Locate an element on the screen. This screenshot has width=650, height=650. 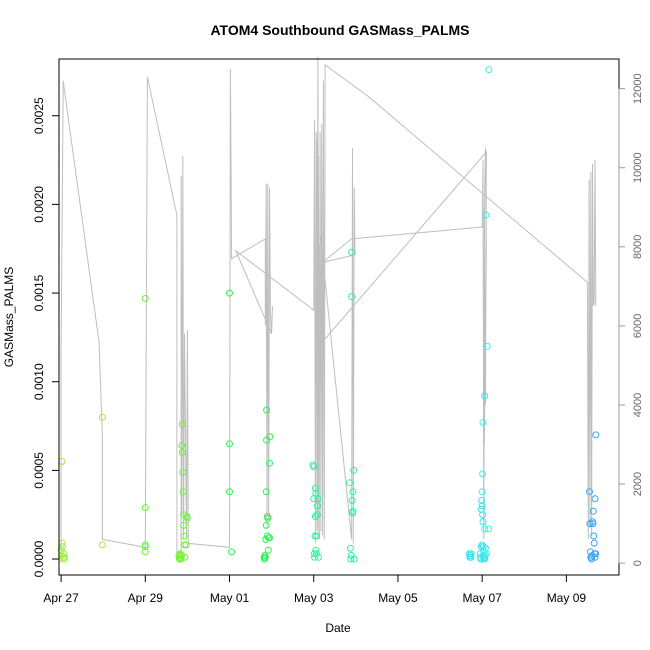
y-axis-label: GASMass_PALMS is located at coordinates (9, 317).